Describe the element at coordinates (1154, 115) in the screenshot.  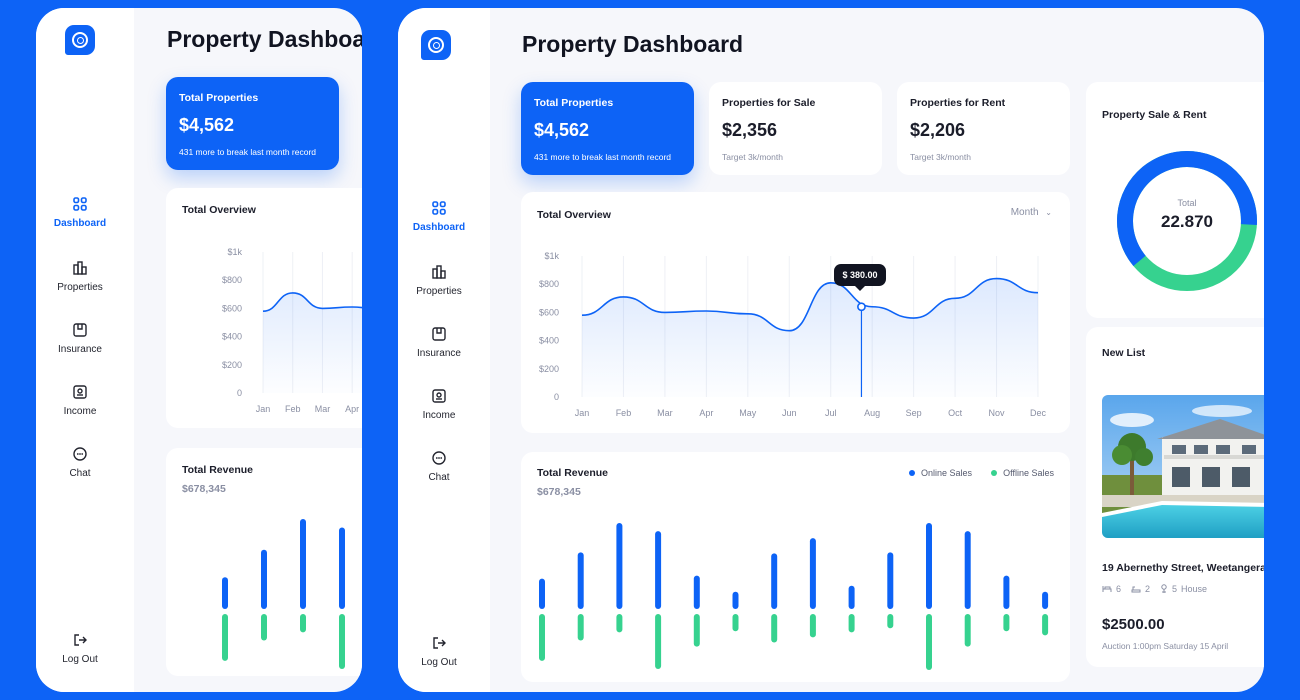
I see `donut-title: Property Sale & Rent` at that location.